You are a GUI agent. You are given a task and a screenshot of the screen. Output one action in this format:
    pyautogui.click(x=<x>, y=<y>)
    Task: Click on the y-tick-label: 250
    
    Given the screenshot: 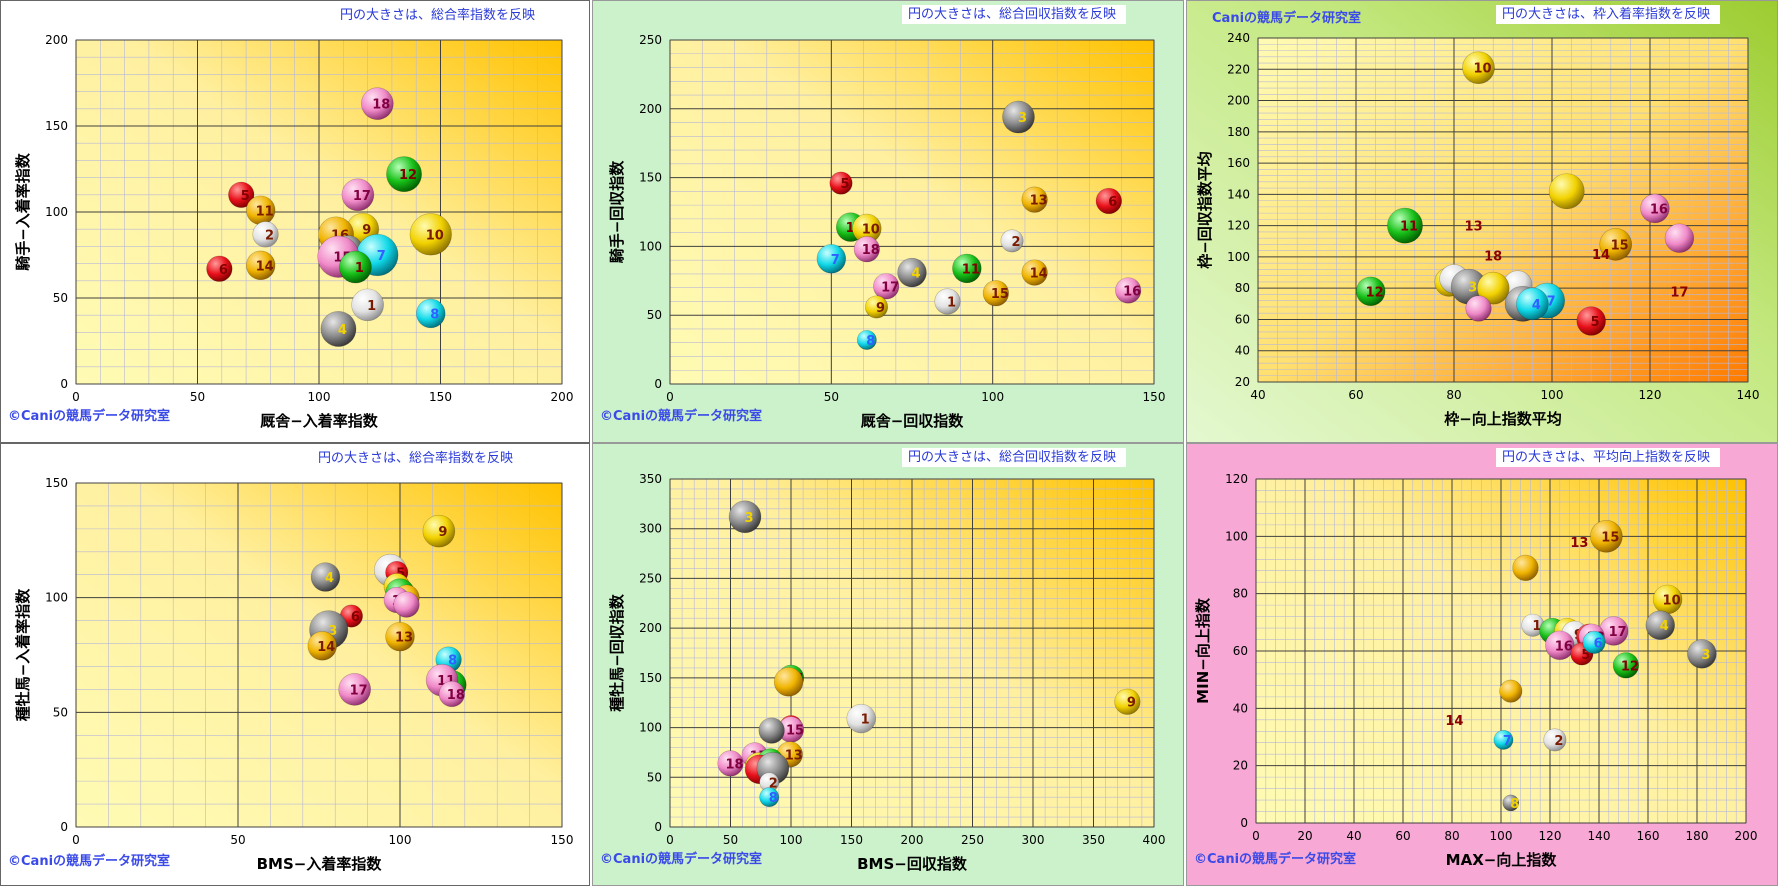 What is the action you would take?
    pyautogui.click(x=650, y=578)
    